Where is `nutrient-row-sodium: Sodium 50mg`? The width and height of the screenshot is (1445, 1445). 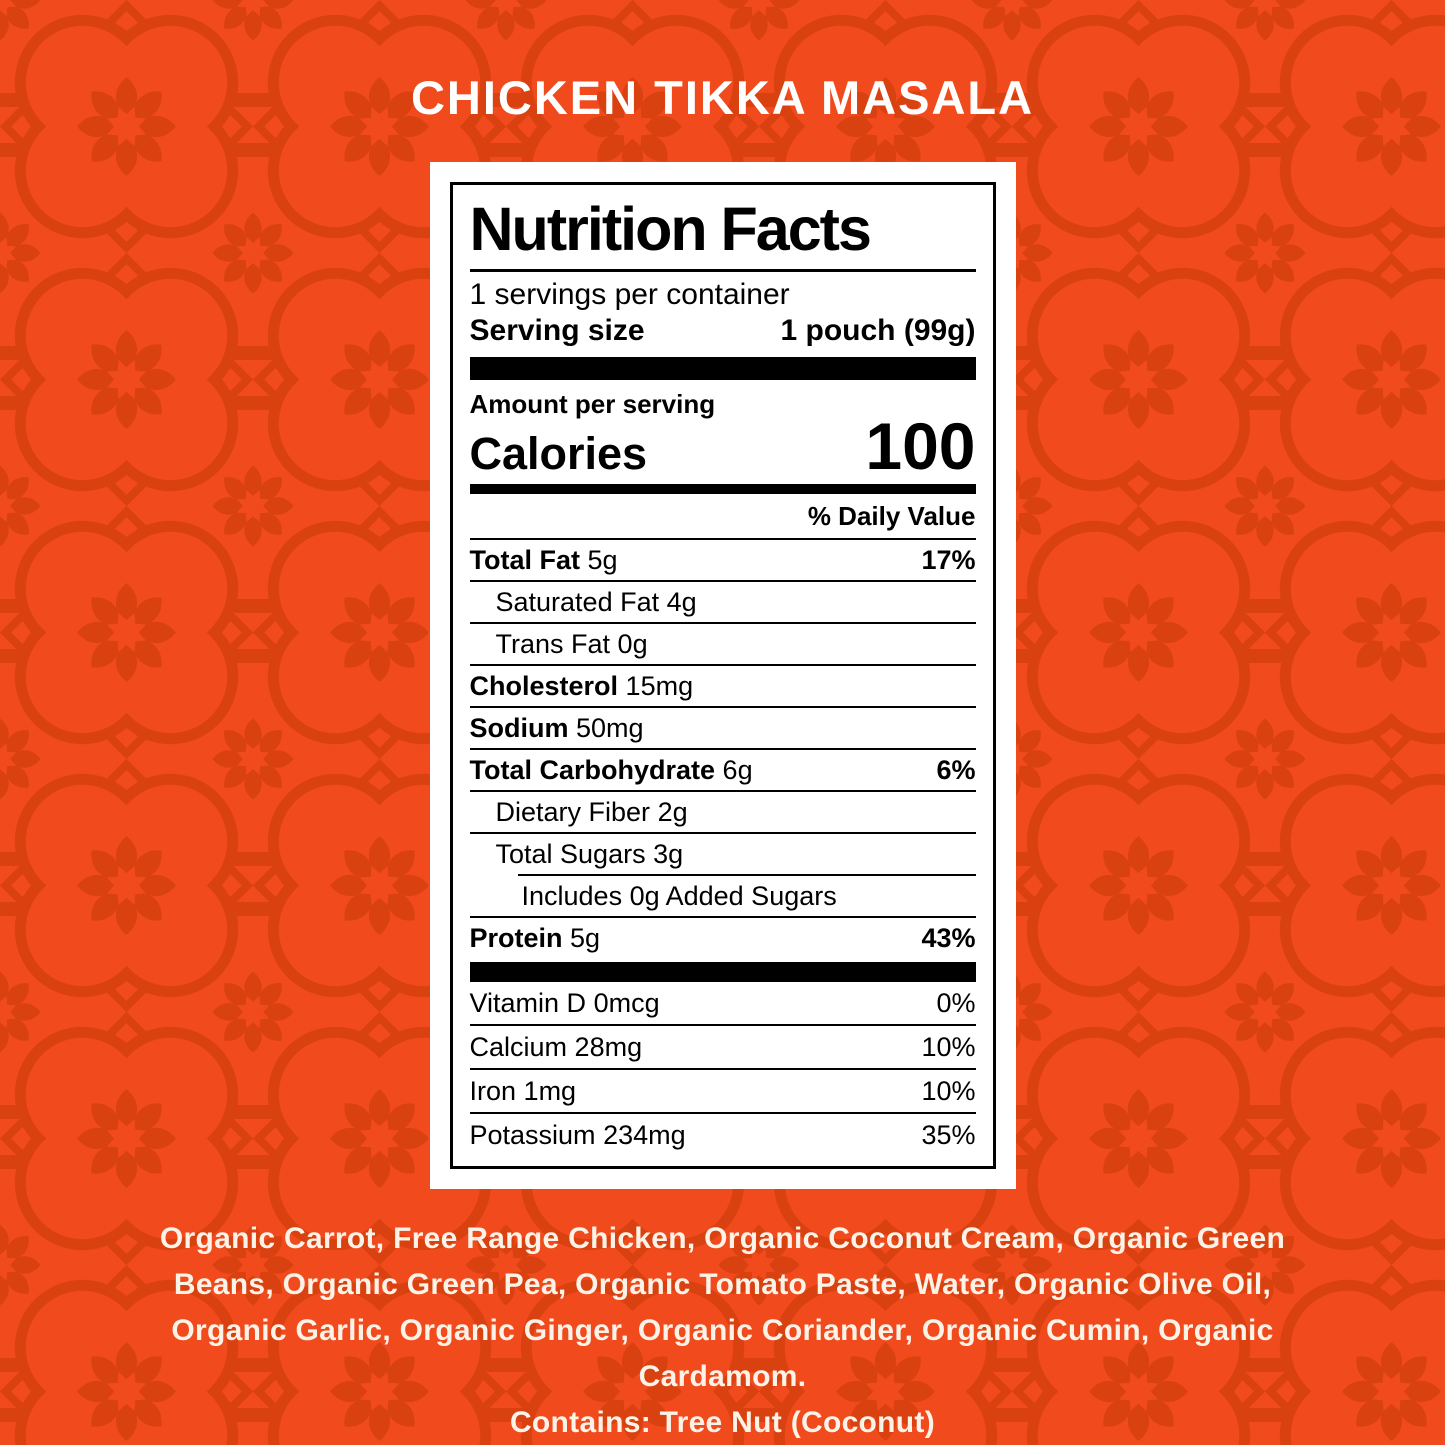
nutrient-row-sodium: Sodium 50mg is located at coordinates (723, 728).